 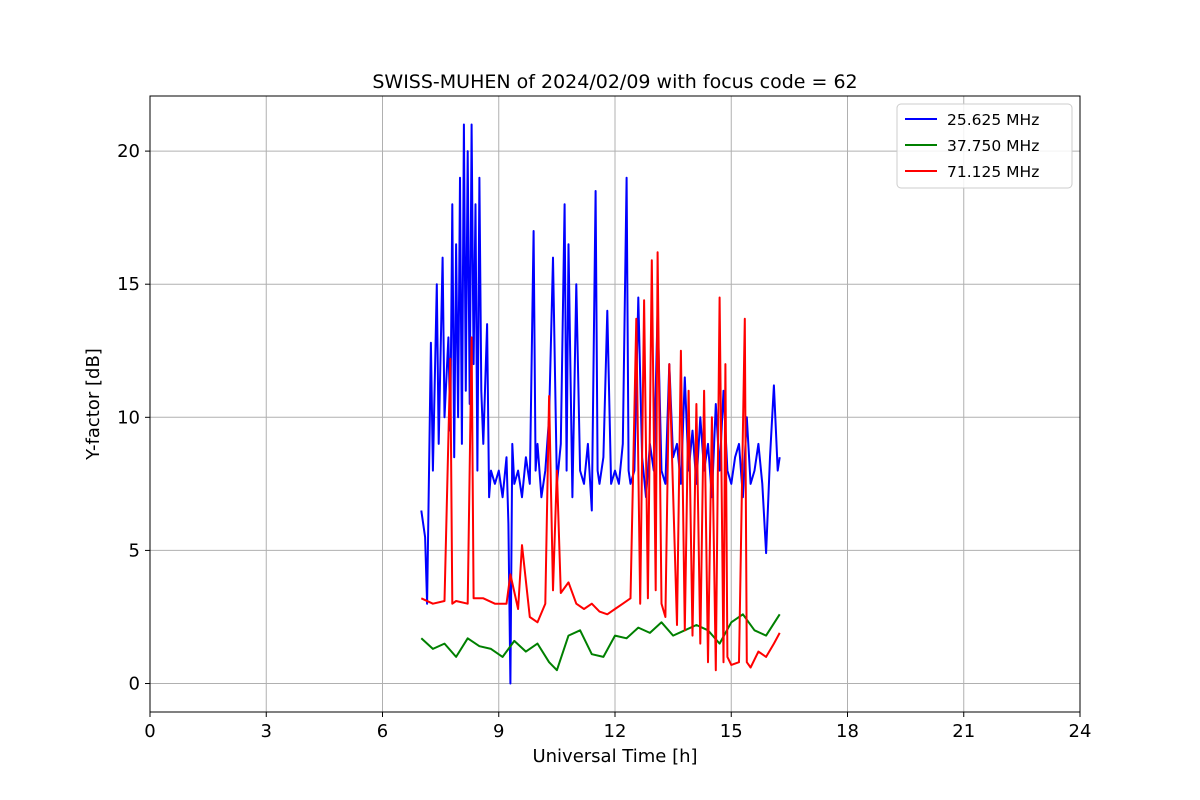 What do you see at coordinates (1080, 731) in the screenshot?
I see `x-tick-label: 24` at bounding box center [1080, 731].